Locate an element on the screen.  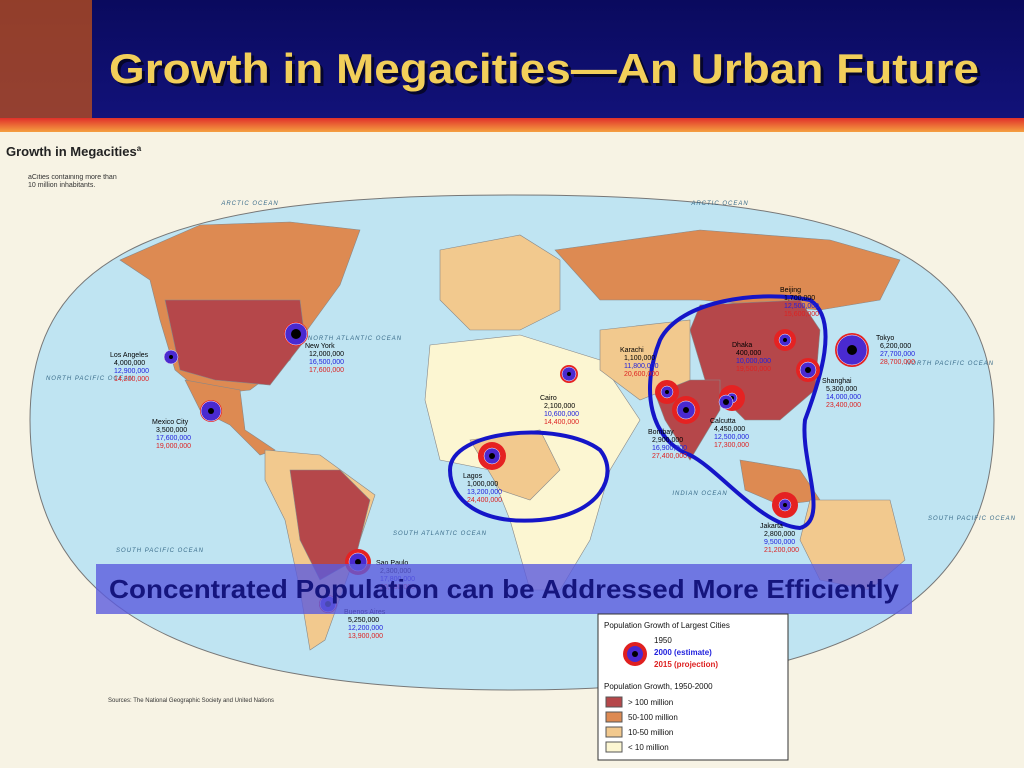
city-2015: 20,600,000 is located at coordinates (641, 374).